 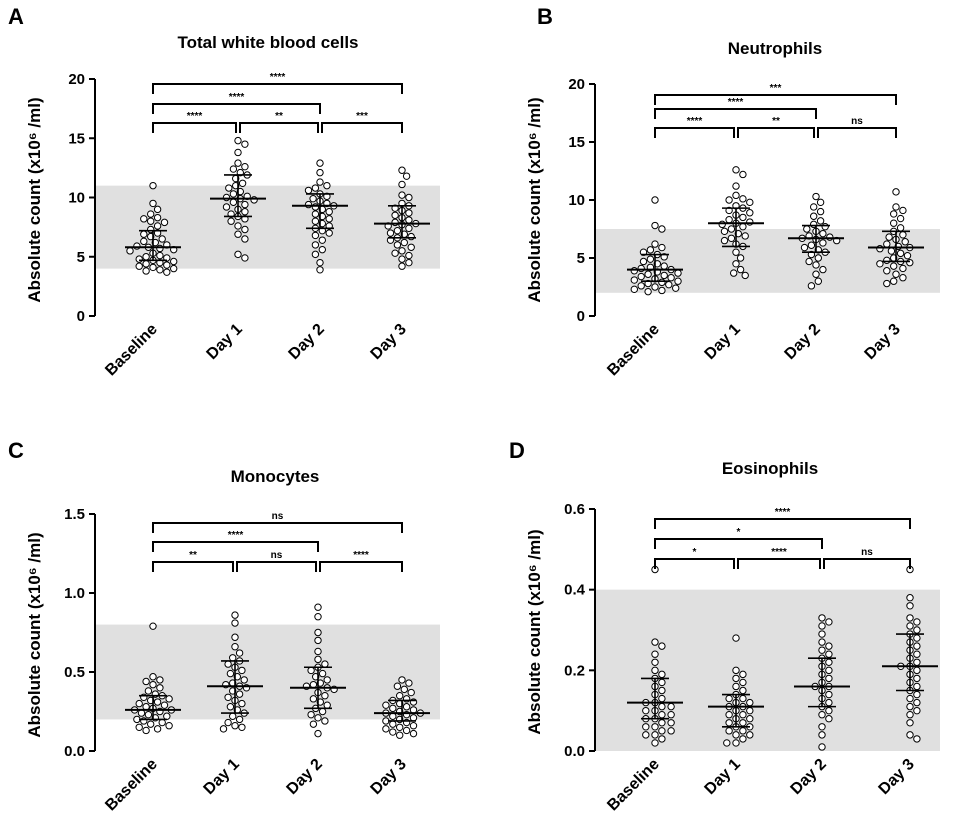 I want to click on x-tick-label: Day 3, so click(x=389, y=342).